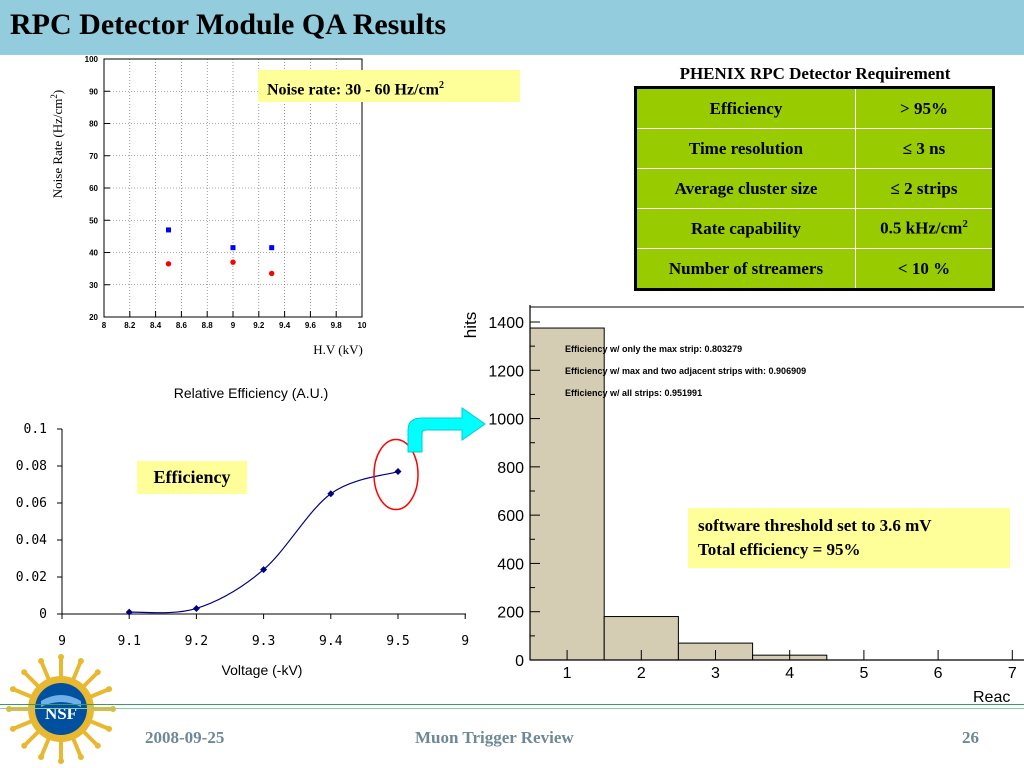 This screenshot has width=1024, height=768. What do you see at coordinates (263, 542) in the screenshot?
I see `efficiency-points` at bounding box center [263, 542].